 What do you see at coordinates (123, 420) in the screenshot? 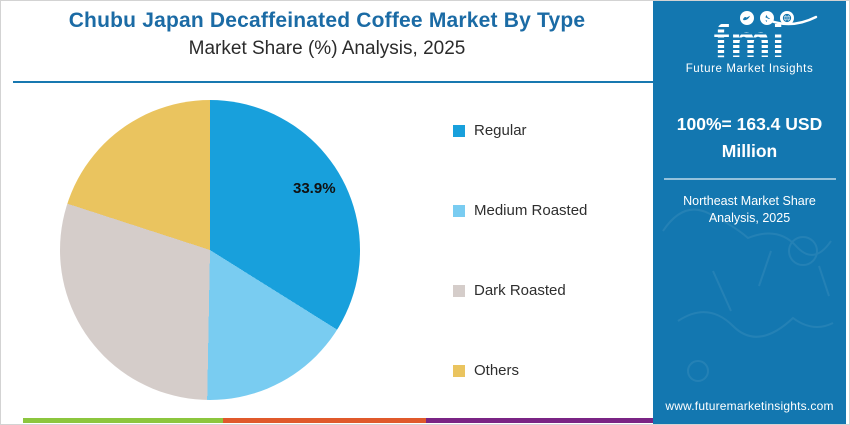
I see `footer-accent-bar-green` at bounding box center [123, 420].